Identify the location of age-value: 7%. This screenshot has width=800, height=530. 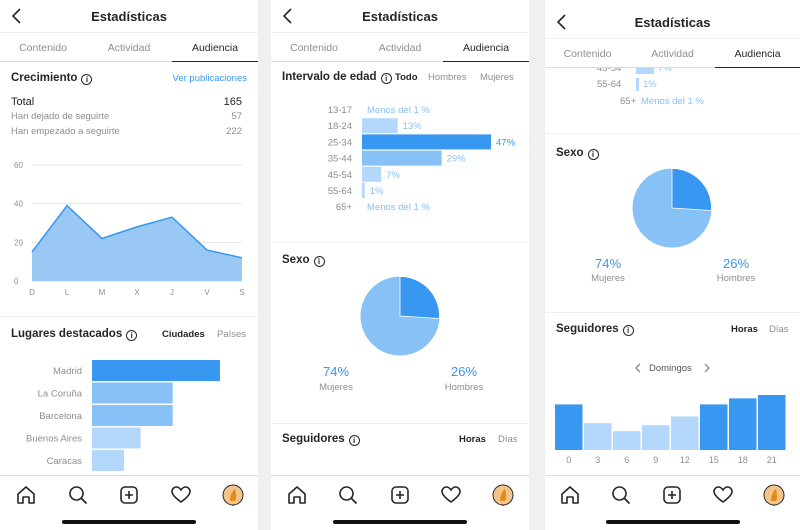
(665, 71).